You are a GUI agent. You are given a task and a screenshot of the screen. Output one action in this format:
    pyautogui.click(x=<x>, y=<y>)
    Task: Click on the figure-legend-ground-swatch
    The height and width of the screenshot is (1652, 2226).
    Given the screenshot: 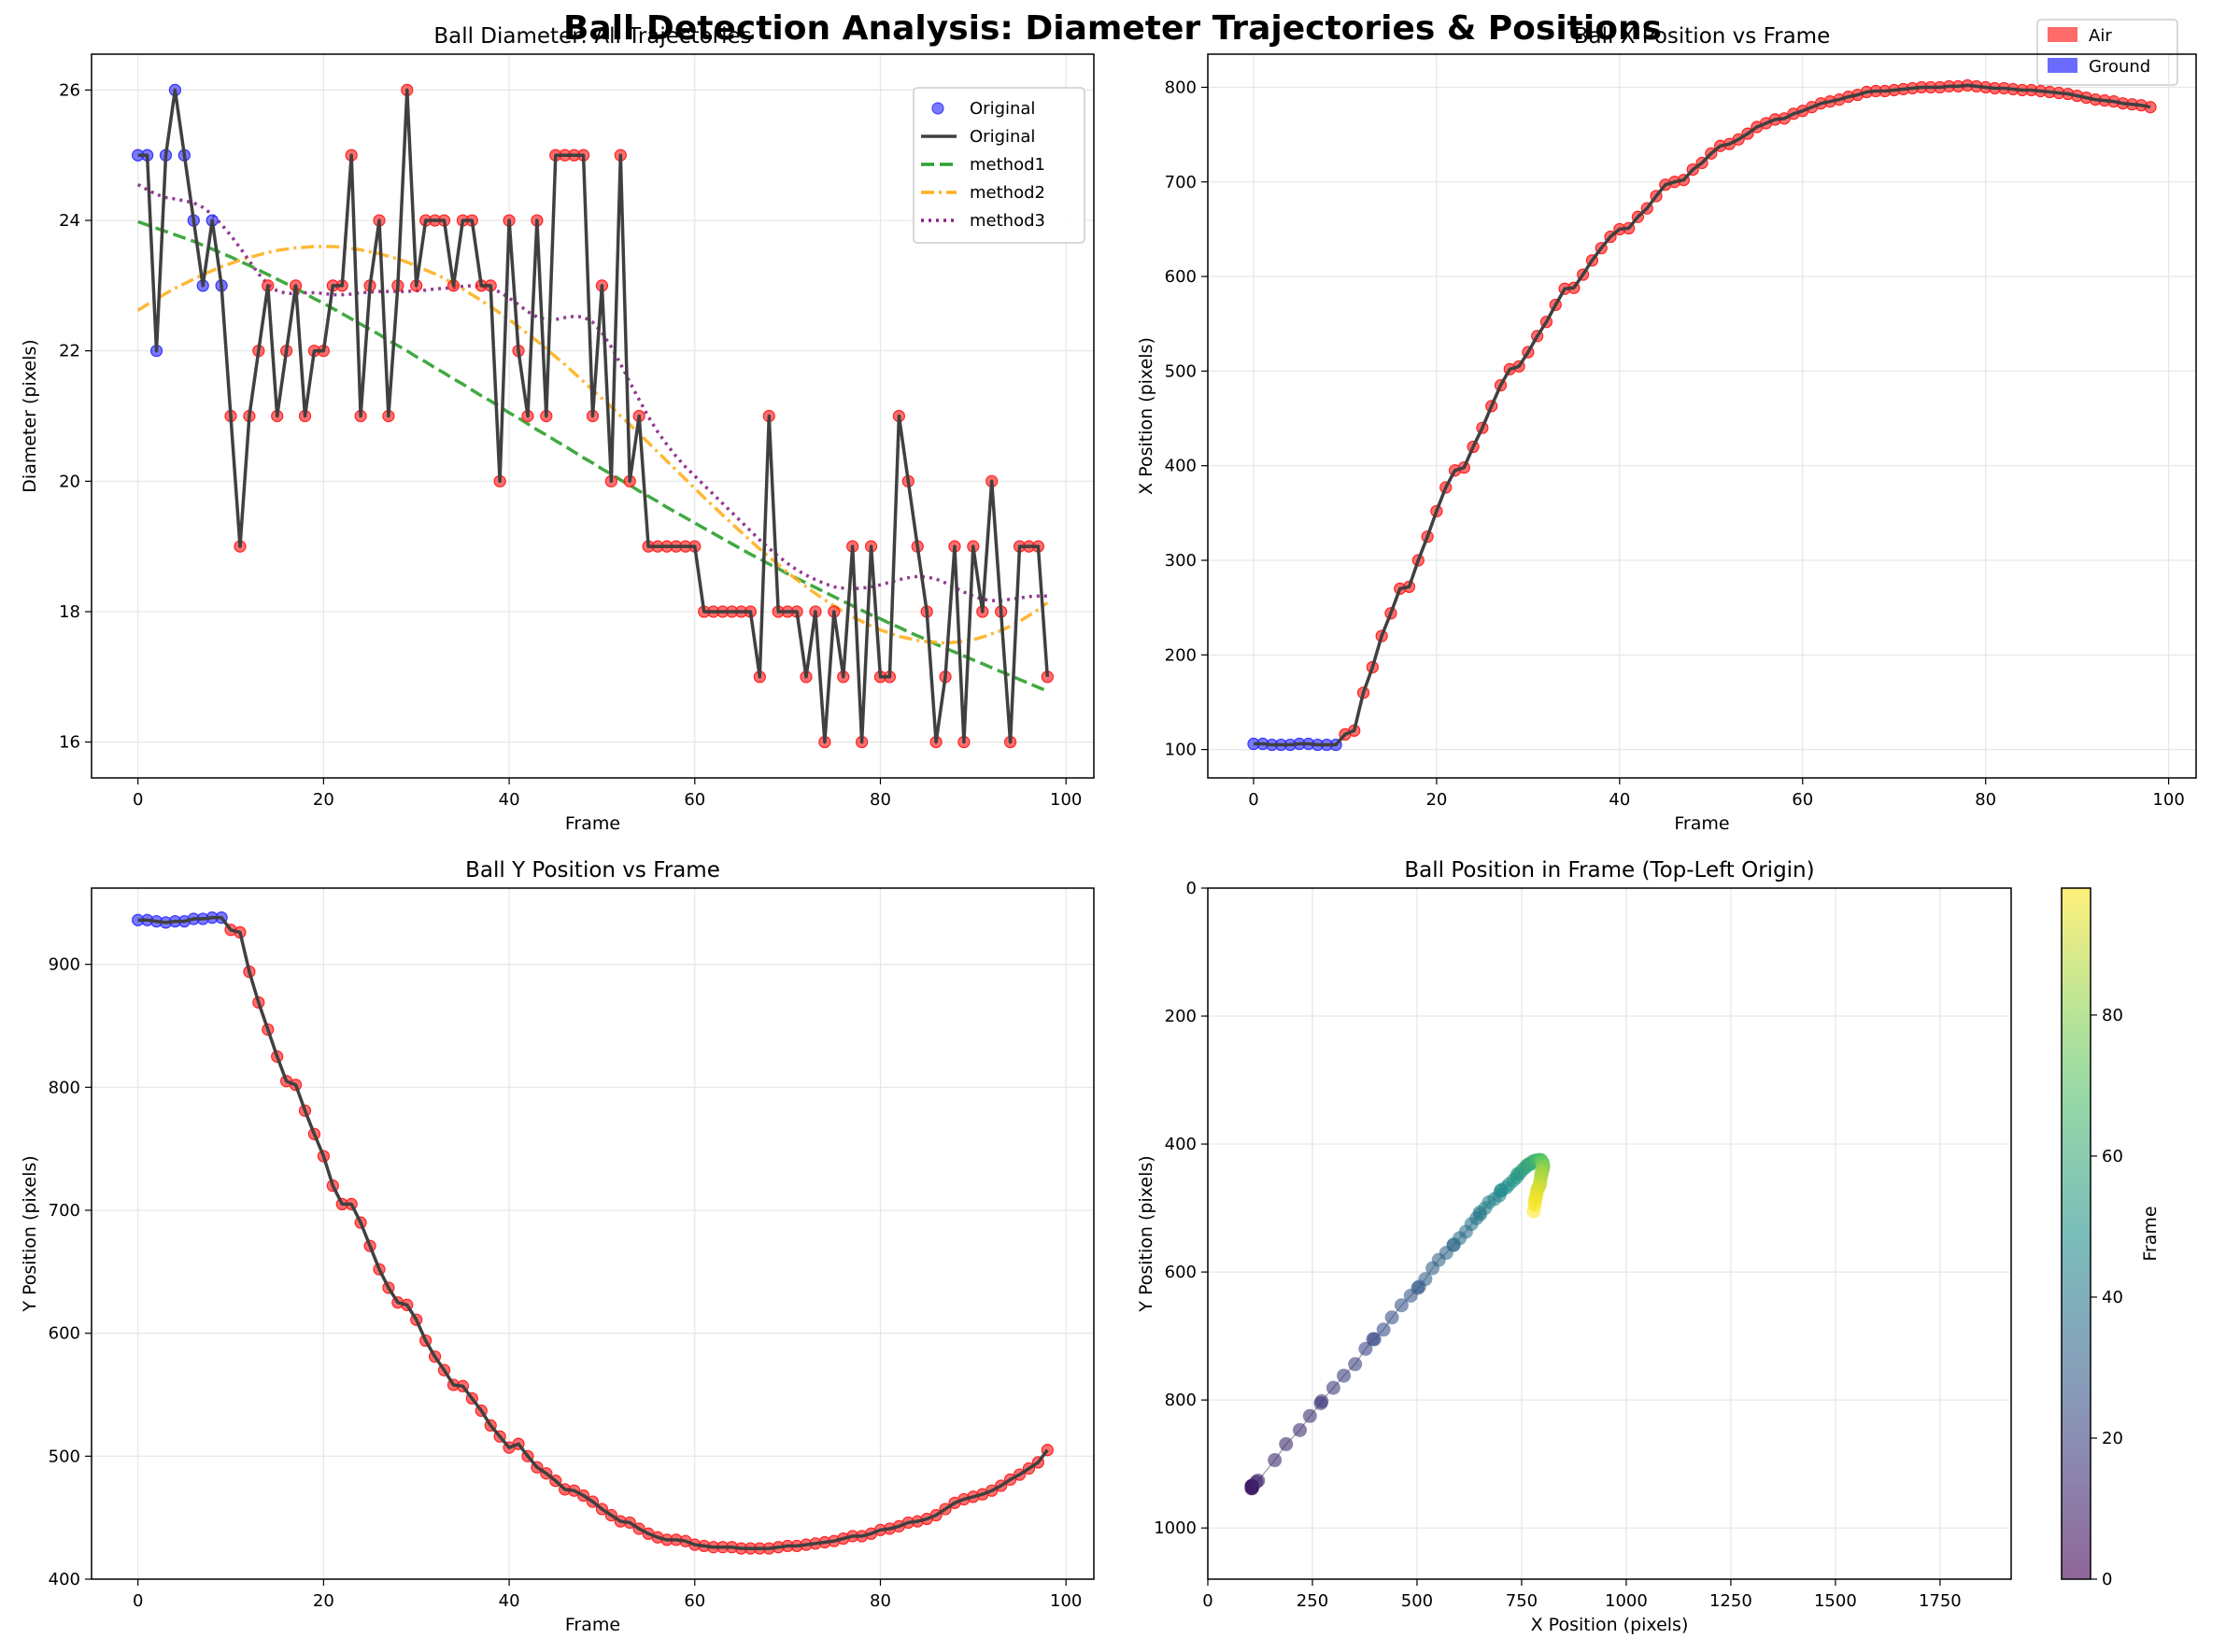 What is the action you would take?
    pyautogui.click(x=2063, y=65)
    